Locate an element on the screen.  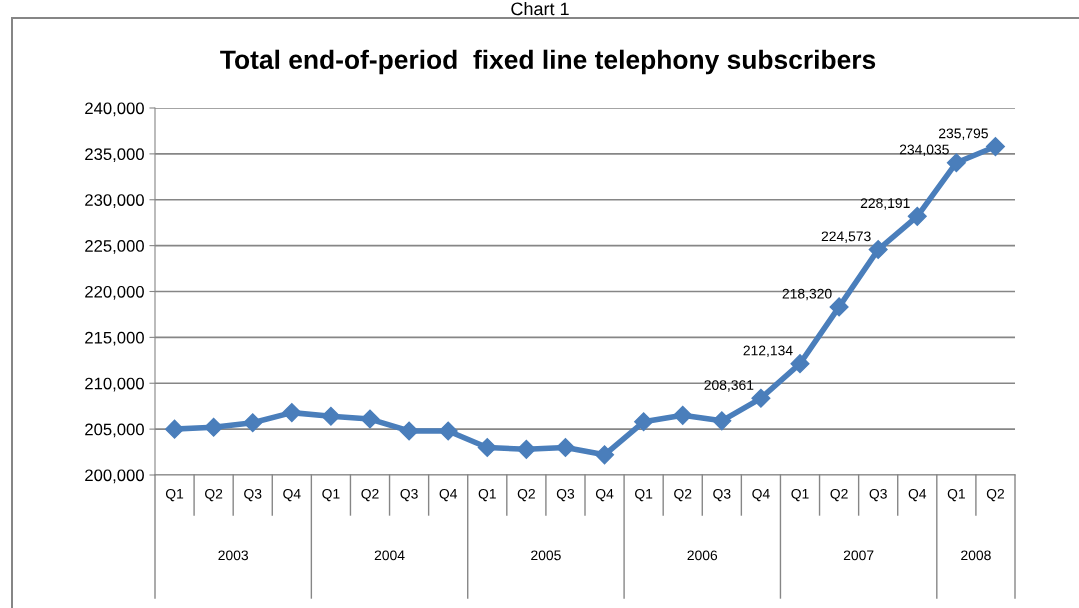
text: 2008 is located at coordinates (976, 555).